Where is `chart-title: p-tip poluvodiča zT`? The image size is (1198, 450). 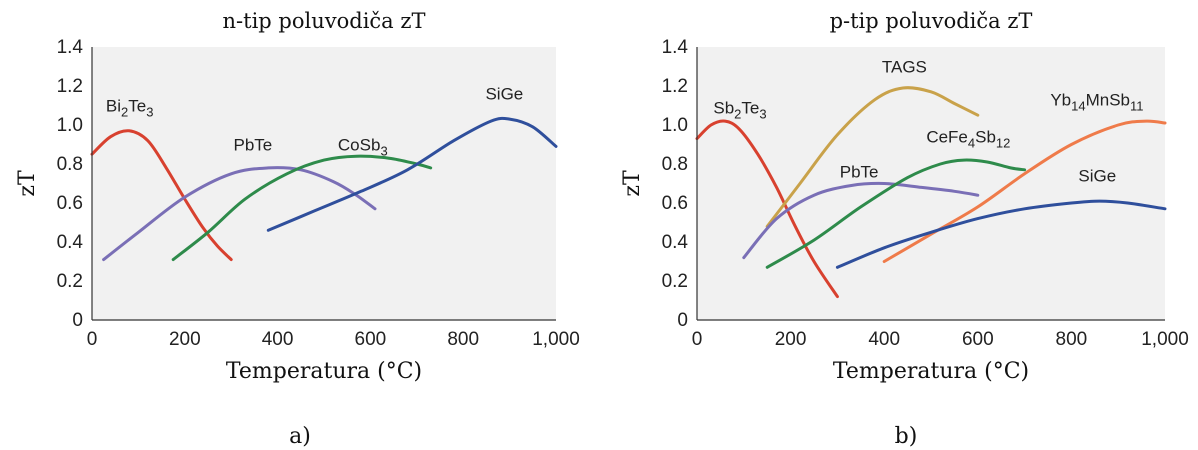 chart-title: p-tip poluvodiča zT is located at coordinates (931, 21).